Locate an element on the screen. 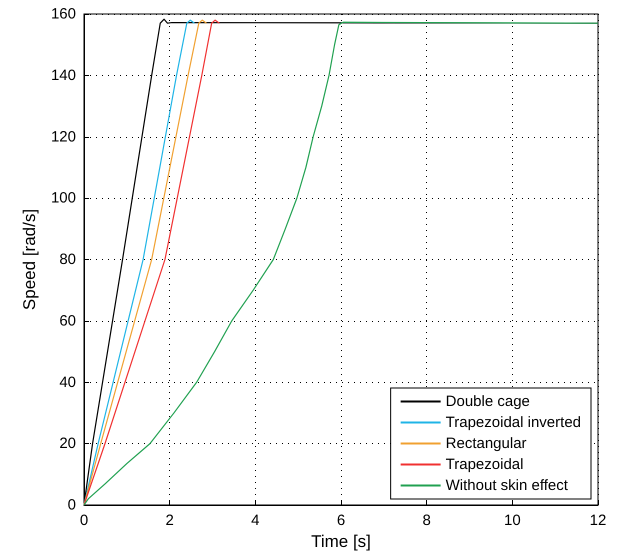  y-tick-label: 80 is located at coordinates (67, 259).